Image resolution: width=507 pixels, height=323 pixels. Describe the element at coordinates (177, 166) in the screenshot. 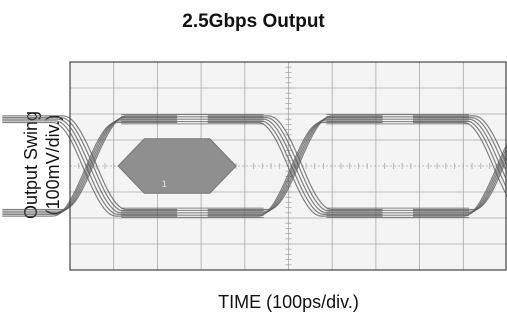

I see `eye-mask-hexagon` at that location.